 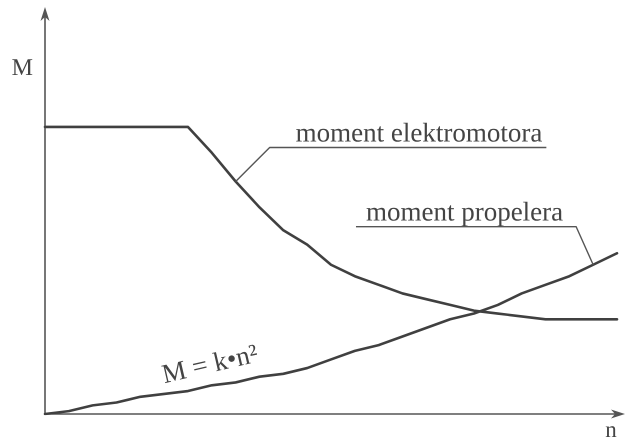 I want to click on y-axis-title: M, so click(x=22, y=68).